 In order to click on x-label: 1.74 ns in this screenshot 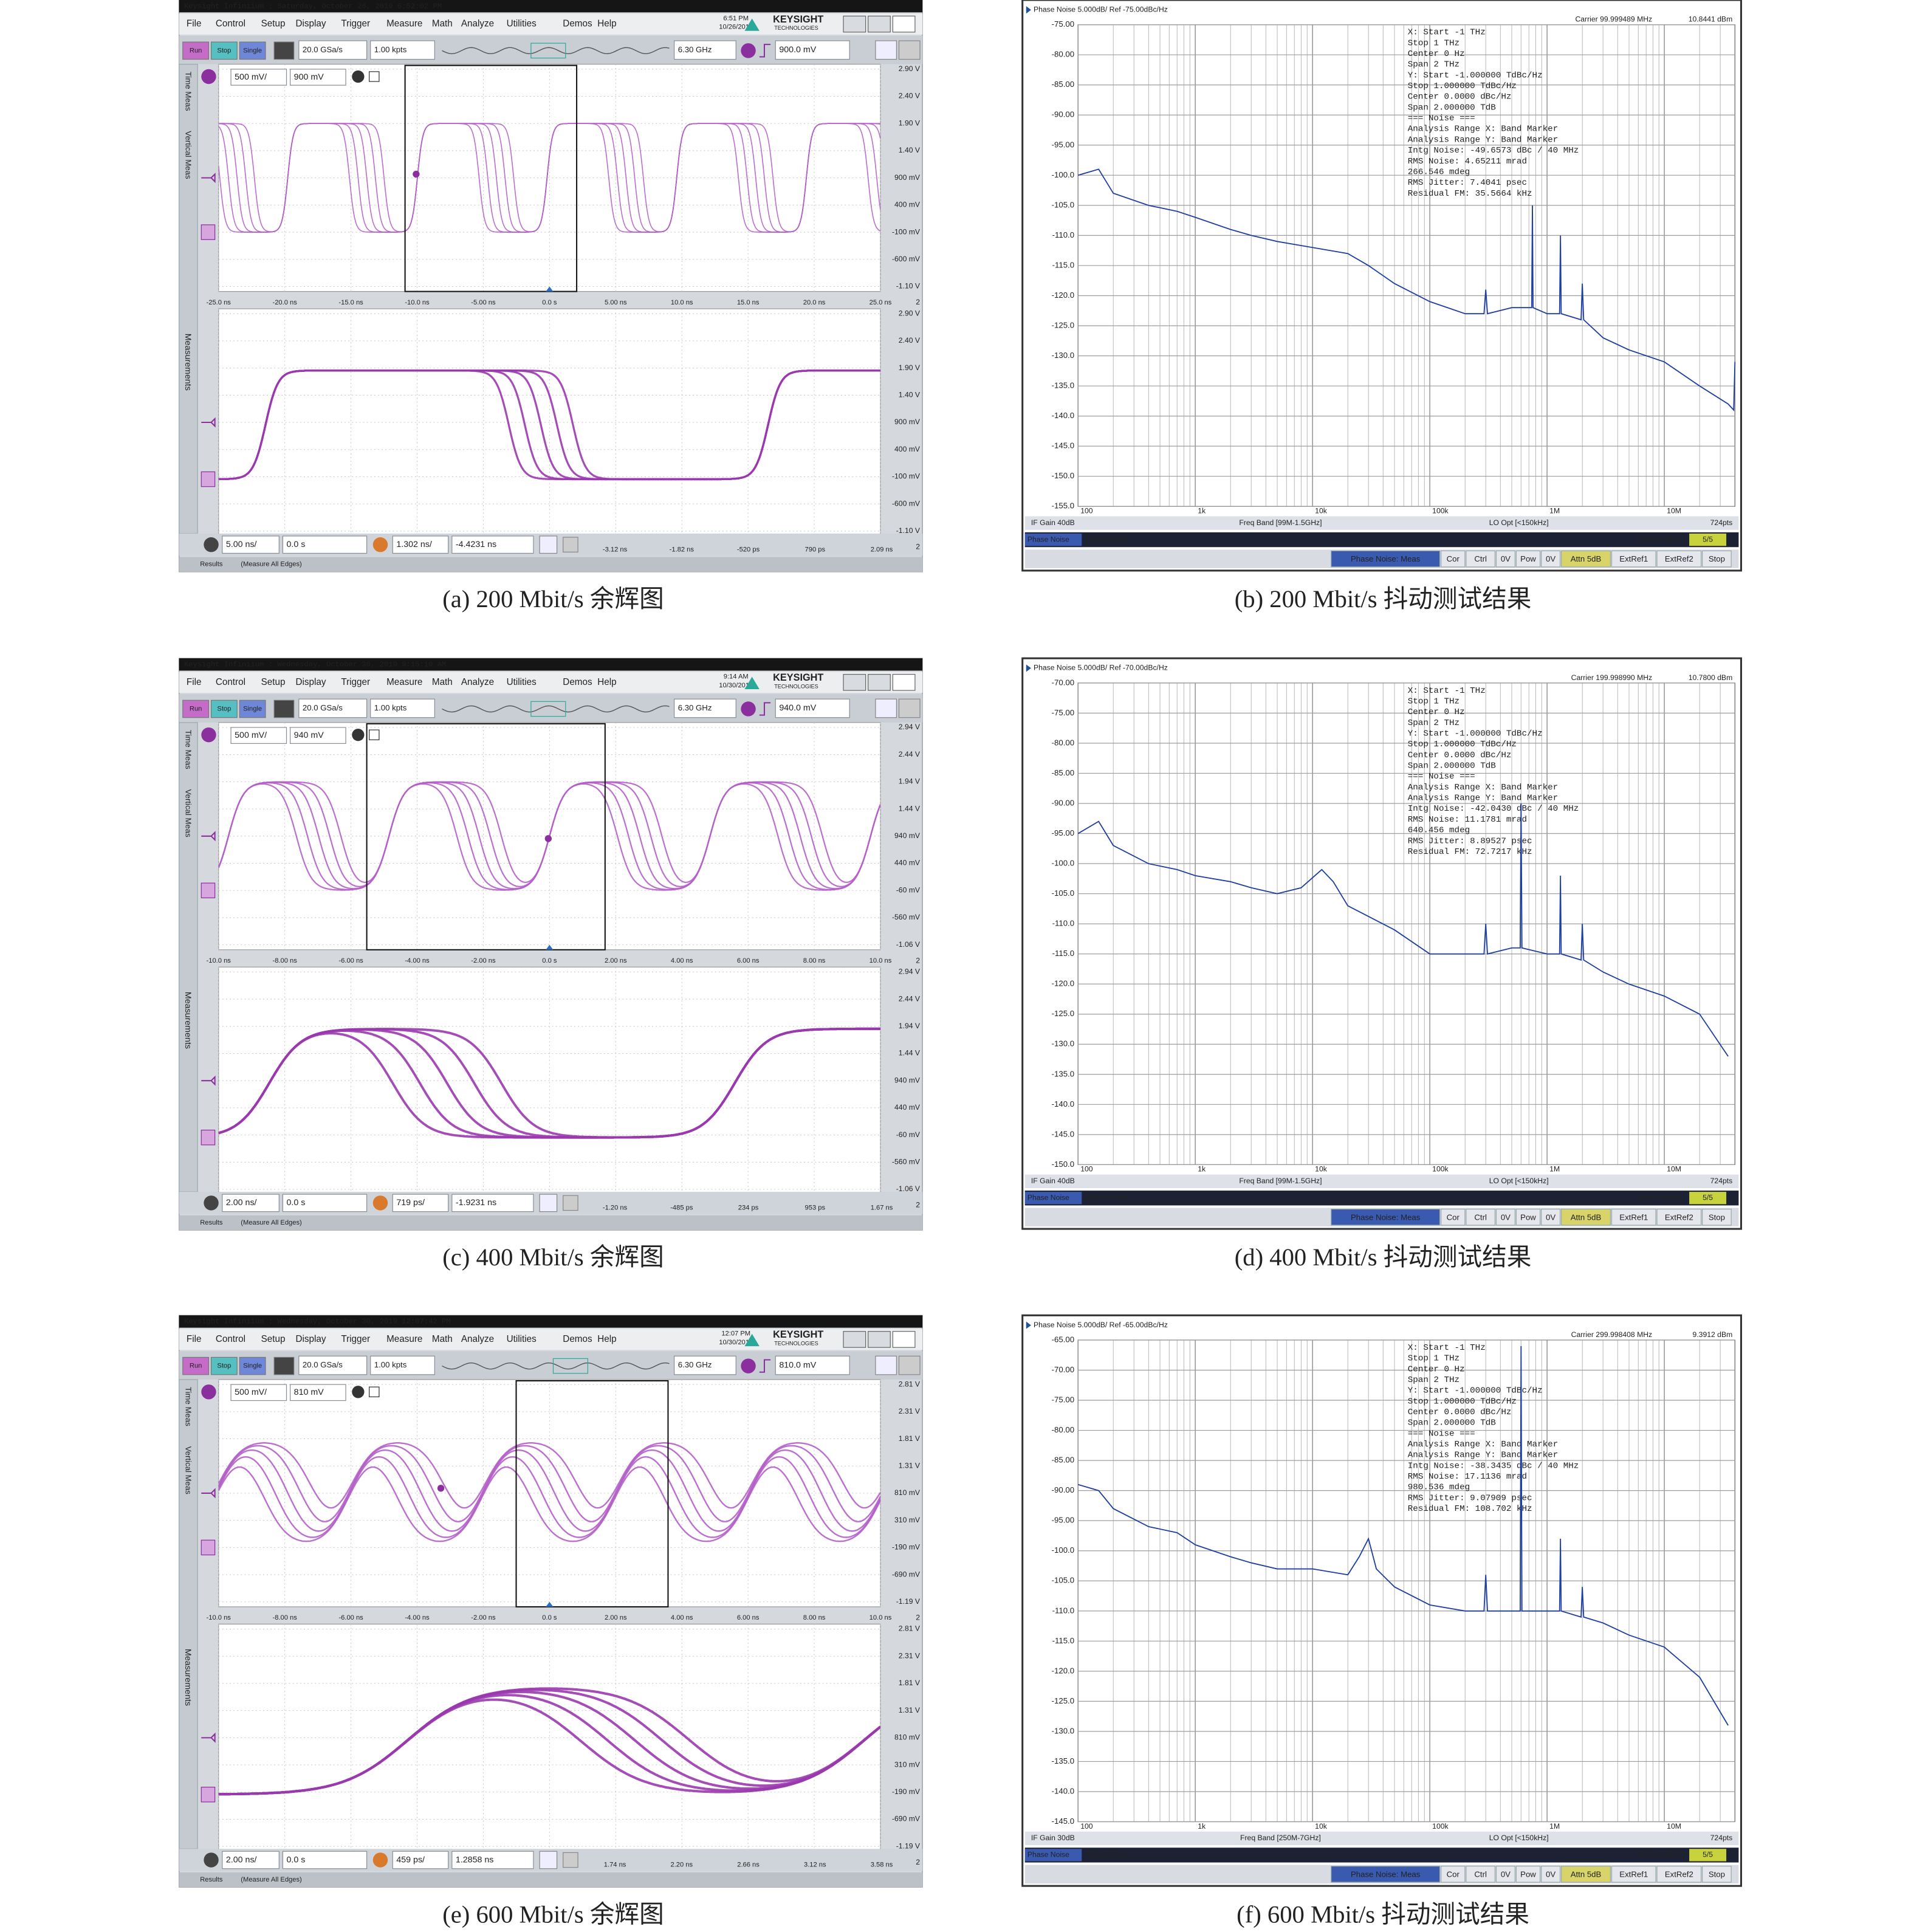, I will do `click(615, 1865)`.